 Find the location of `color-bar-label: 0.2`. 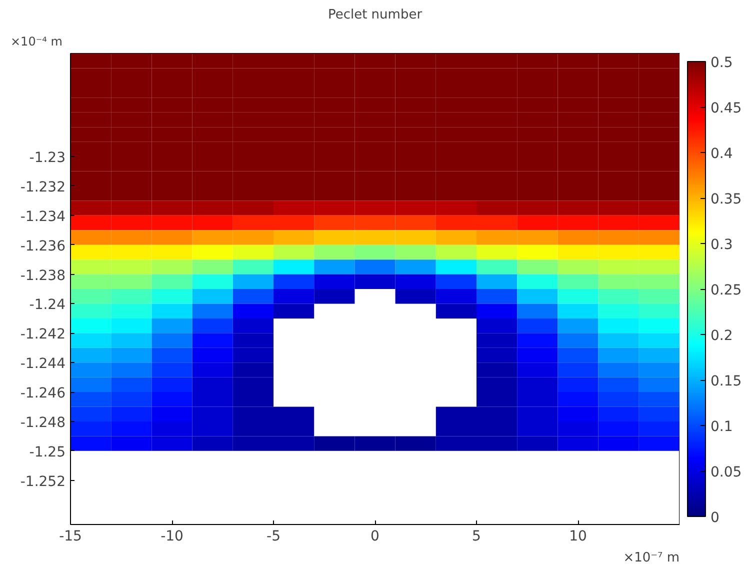

color-bar-label: 0.2 is located at coordinates (721, 336).